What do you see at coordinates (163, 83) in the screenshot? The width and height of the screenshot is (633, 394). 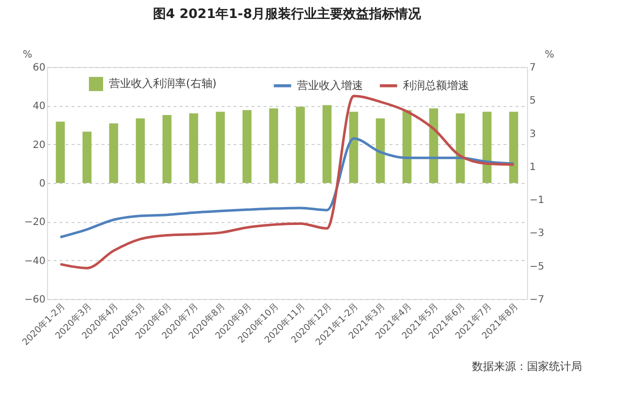 I see `legend-label: 营业收入利润率(右轴)` at bounding box center [163, 83].